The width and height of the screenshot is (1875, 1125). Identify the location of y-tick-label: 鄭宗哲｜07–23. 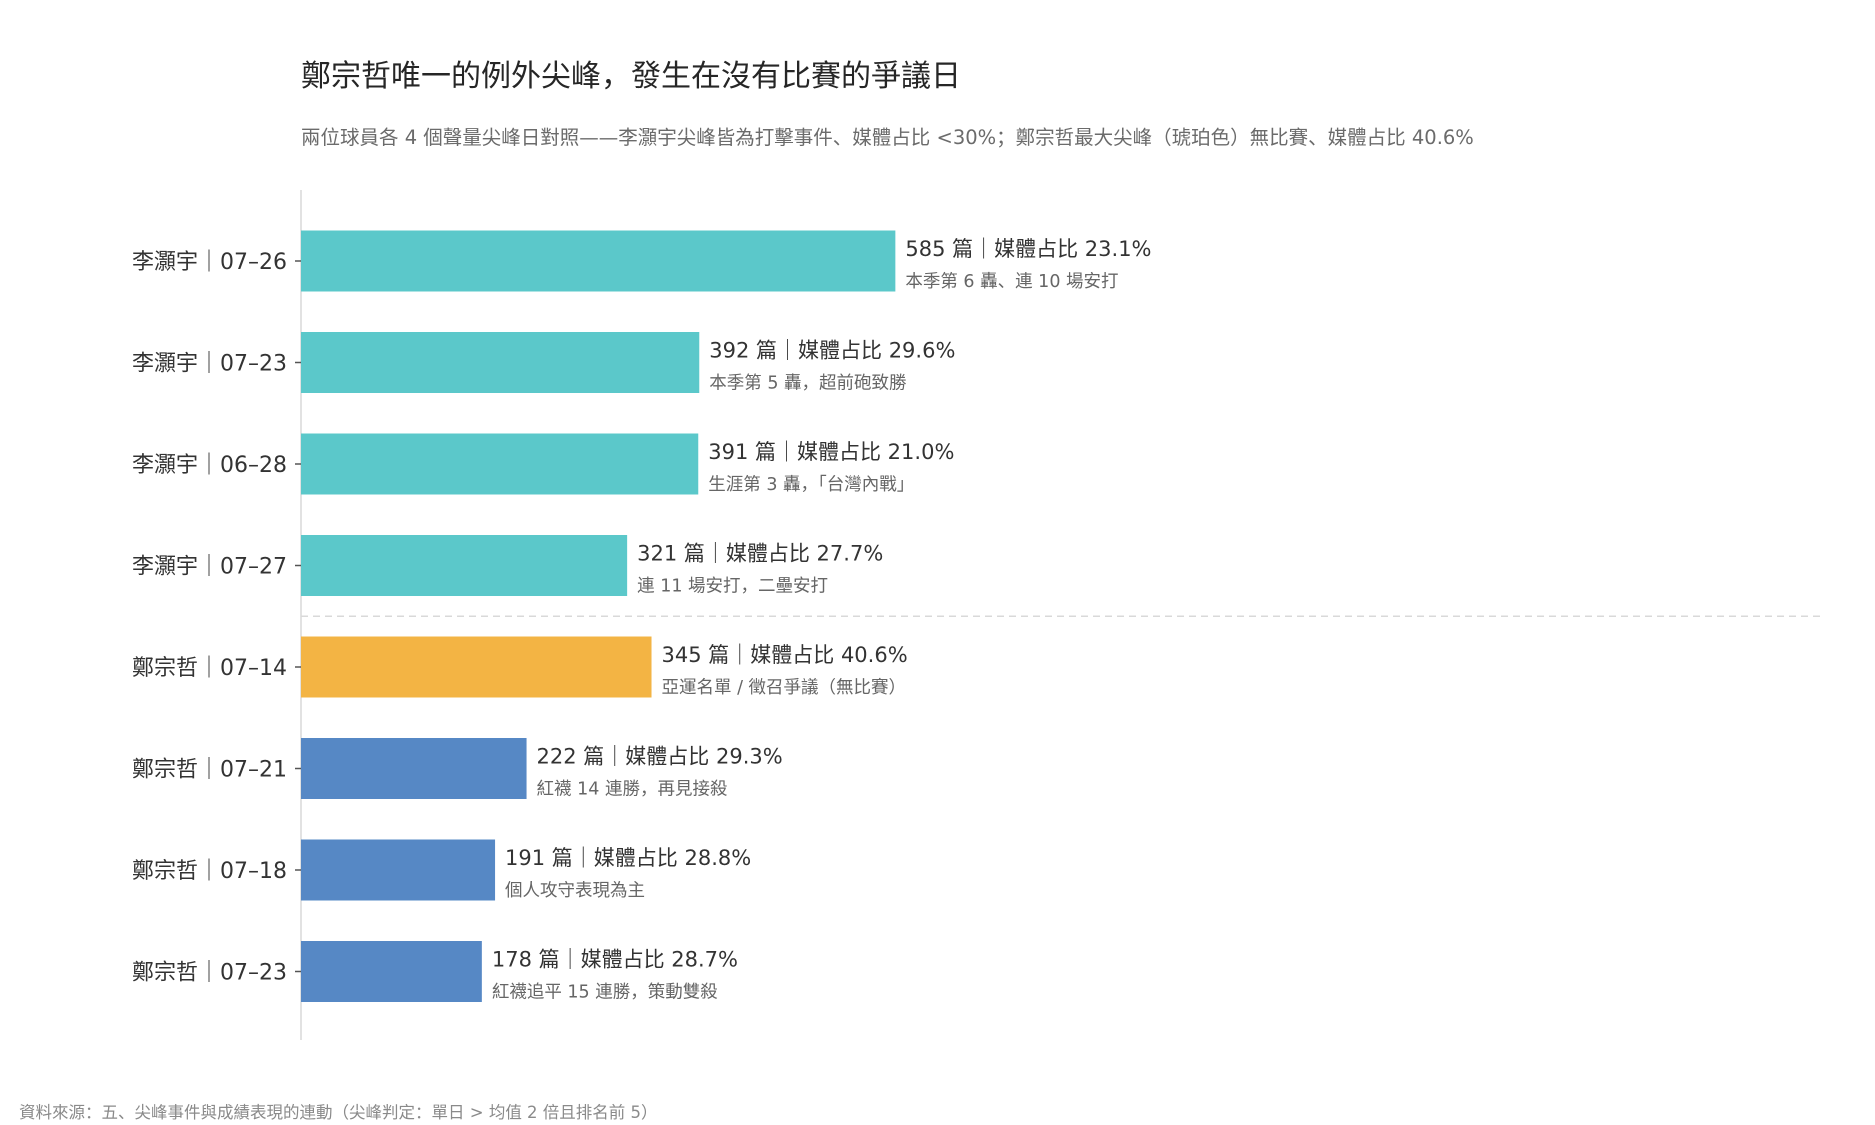
(209, 973).